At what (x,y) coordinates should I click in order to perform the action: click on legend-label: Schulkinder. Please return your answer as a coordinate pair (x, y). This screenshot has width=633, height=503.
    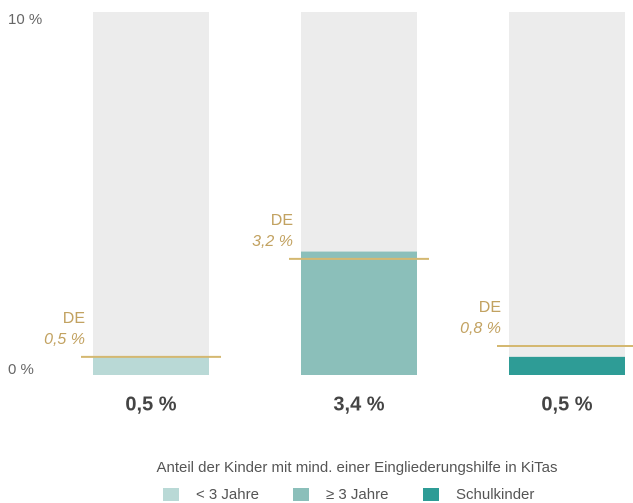
    Looking at the image, I should click on (495, 494).